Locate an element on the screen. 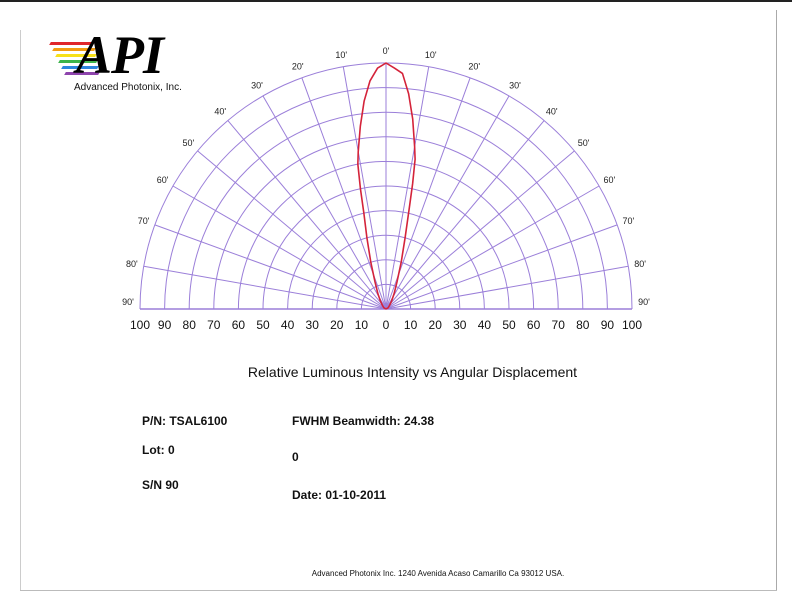 This screenshot has width=792, height=612. sheet-border-bottom is located at coordinates (398, 590).